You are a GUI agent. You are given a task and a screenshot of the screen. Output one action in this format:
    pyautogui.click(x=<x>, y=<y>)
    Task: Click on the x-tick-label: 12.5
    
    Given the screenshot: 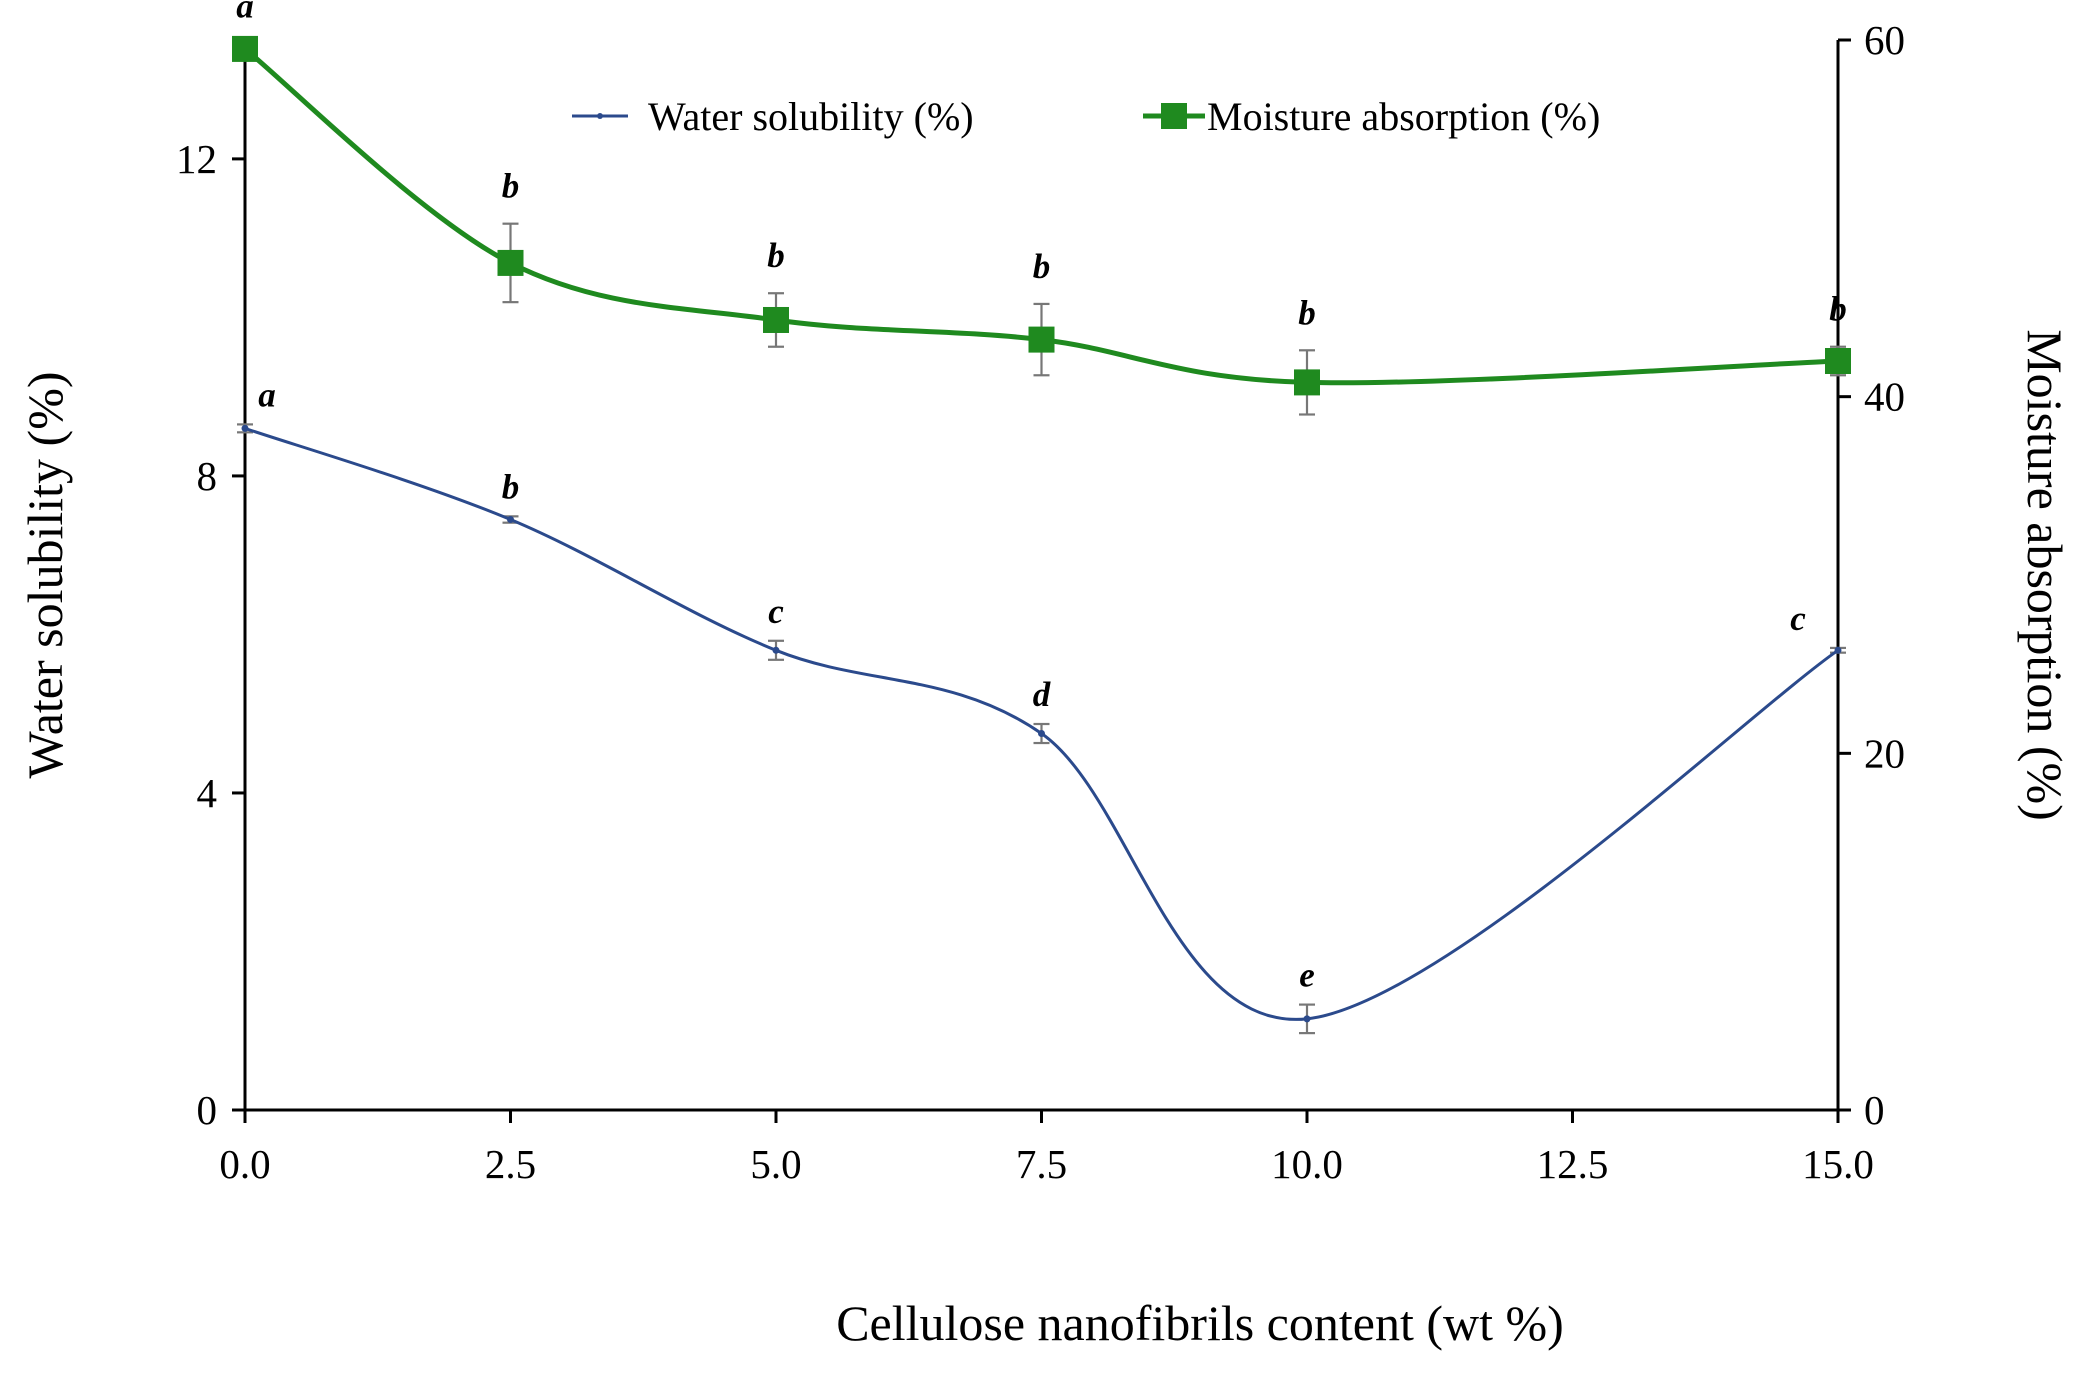 What is the action you would take?
    pyautogui.click(x=1573, y=1164)
    